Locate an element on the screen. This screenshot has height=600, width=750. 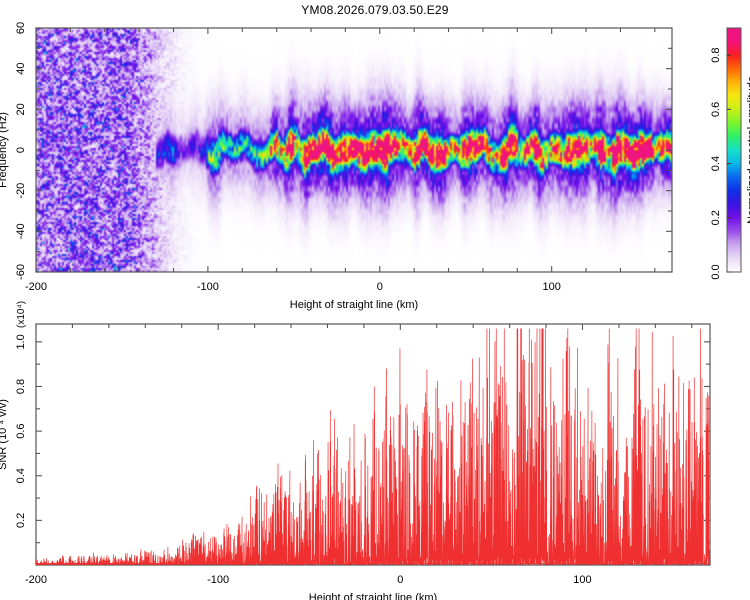
spectrogram-ytick-label: -60 is located at coordinates (21, 272).